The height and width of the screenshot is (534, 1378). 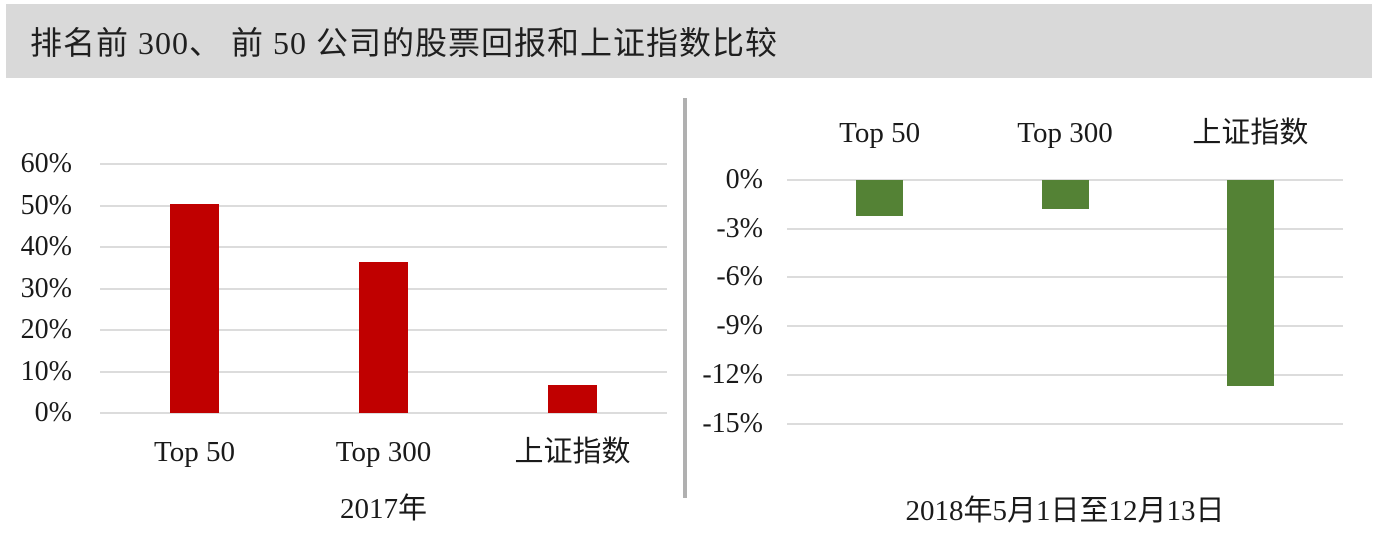 I want to click on y-axis-tick-label: 40%, so click(x=46, y=246).